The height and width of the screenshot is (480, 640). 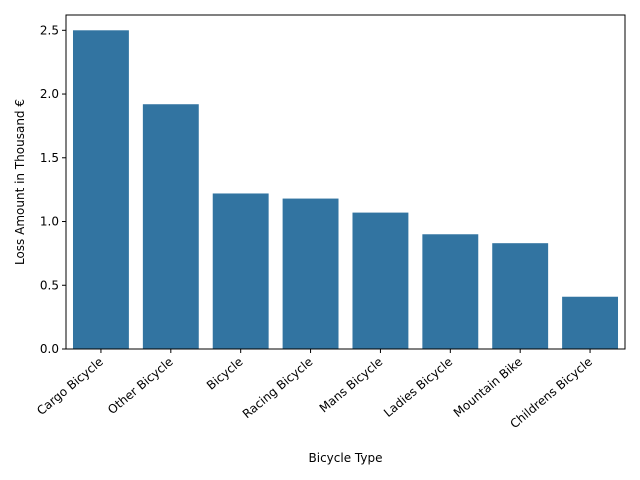 I want to click on x-tick-label: Bicycle, so click(x=225, y=374).